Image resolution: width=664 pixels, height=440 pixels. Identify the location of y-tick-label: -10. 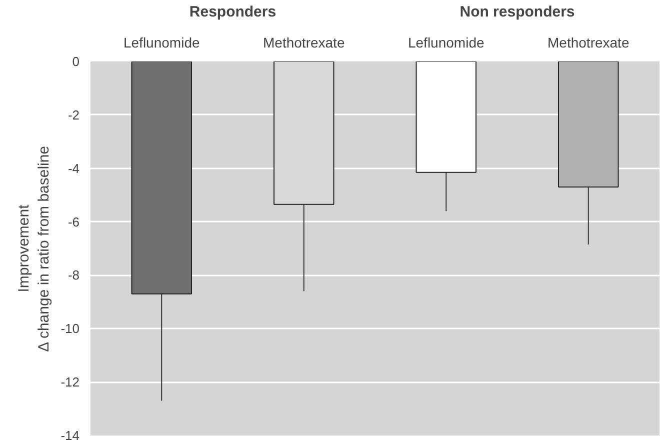
(70, 328).